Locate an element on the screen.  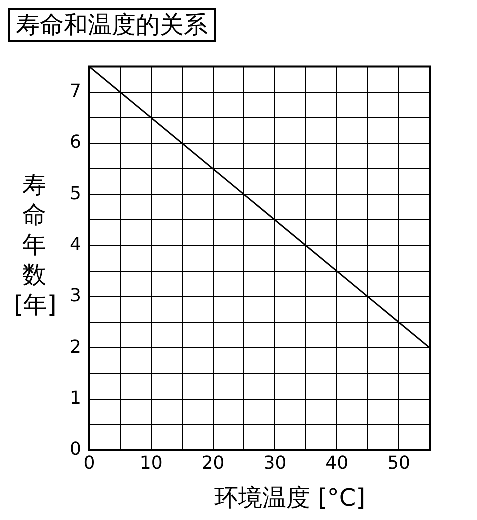
y-tick-label: 1 is located at coordinates (76, 398).